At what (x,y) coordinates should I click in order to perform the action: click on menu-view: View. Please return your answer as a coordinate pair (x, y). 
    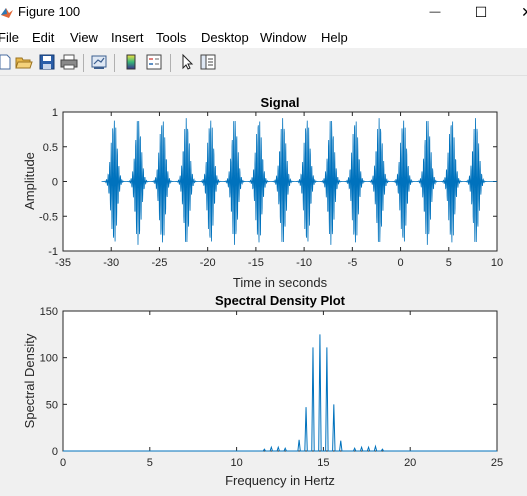
    Looking at the image, I should click on (84, 37).